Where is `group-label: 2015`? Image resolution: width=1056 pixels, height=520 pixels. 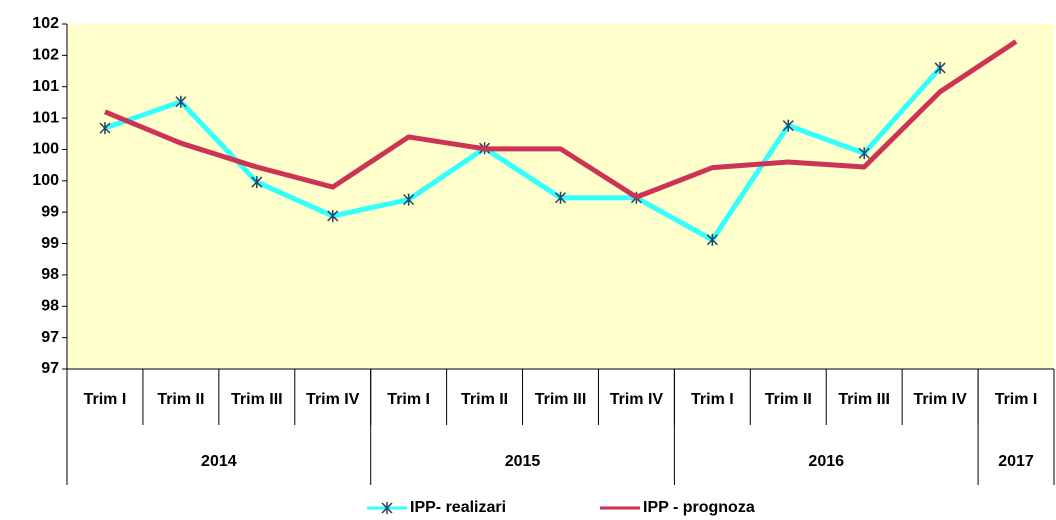 group-label: 2015 is located at coordinates (523, 461).